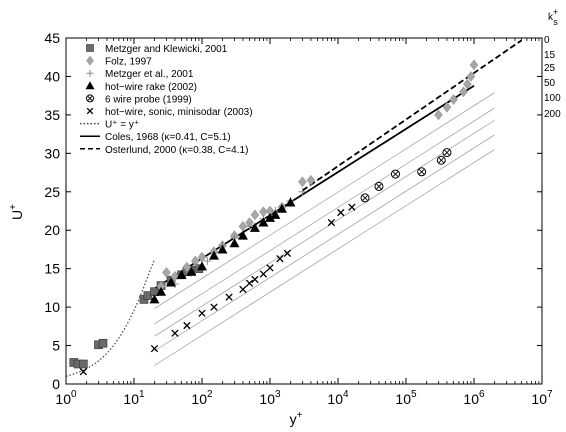 The width and height of the screenshot is (566, 432). Describe the element at coordinates (542, 398) in the screenshot. I see `x-tick-label: 10⁷` at that location.